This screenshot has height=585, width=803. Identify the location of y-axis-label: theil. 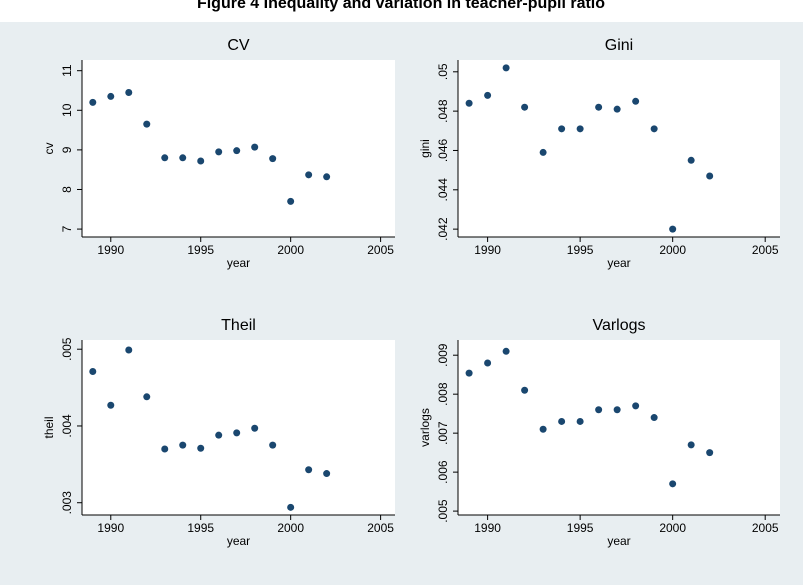
(49, 427).